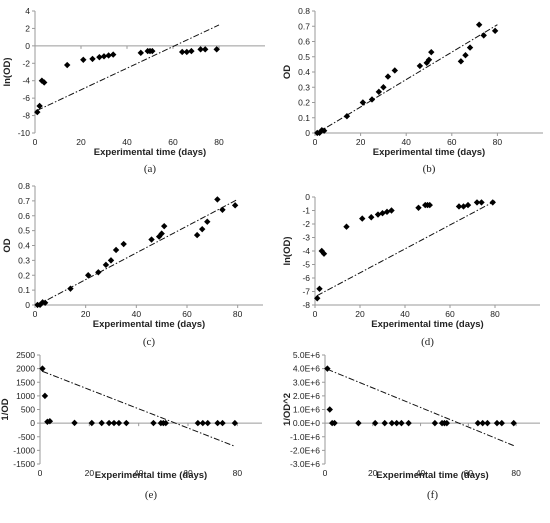 This screenshot has width=550, height=523. Describe the element at coordinates (429, 169) in the screenshot. I see `panel-caption: (b)` at that location.